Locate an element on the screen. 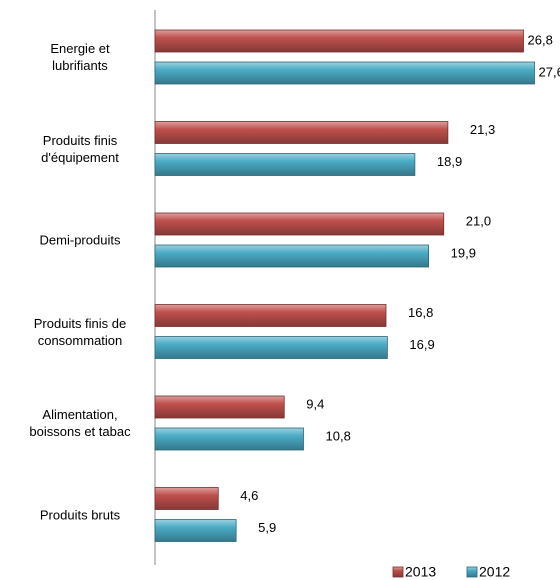 The height and width of the screenshot is (580, 560). value-label: 5,9 is located at coordinates (267, 527).